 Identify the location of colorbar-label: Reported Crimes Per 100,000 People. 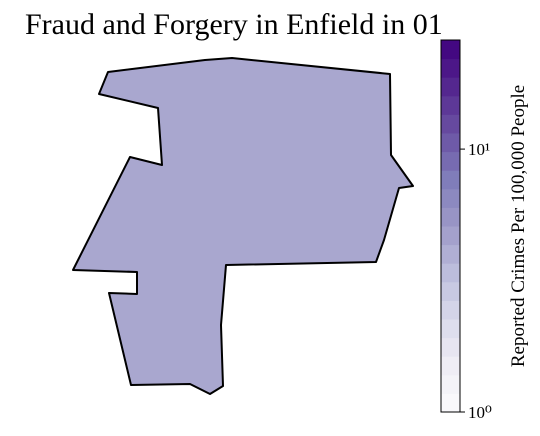
(518, 226).